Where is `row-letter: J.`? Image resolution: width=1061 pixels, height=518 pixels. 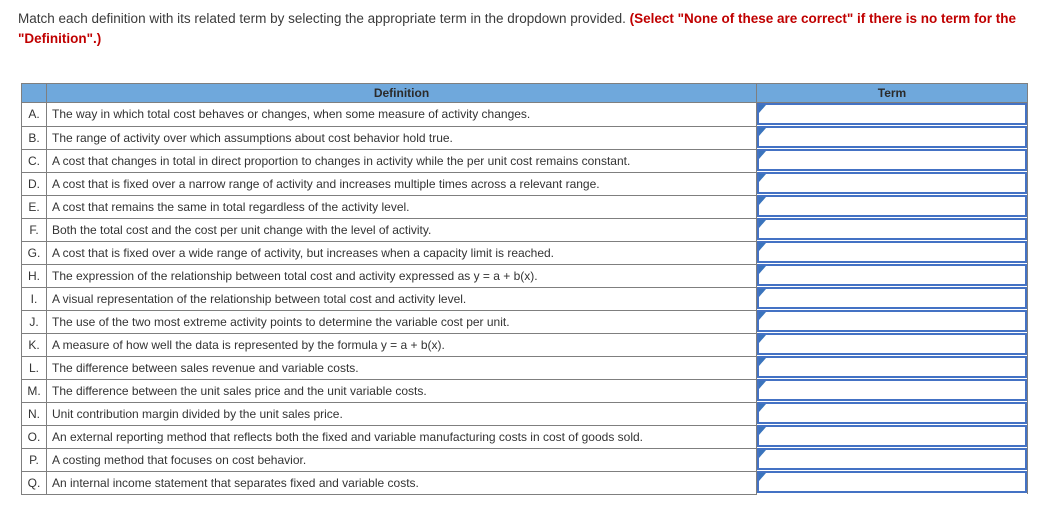
row-letter: J. is located at coordinates (34, 321).